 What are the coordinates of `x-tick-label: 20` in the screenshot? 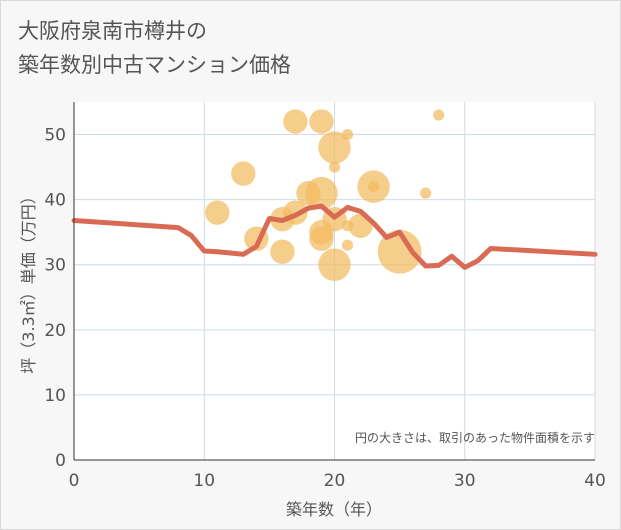 It's located at (335, 481).